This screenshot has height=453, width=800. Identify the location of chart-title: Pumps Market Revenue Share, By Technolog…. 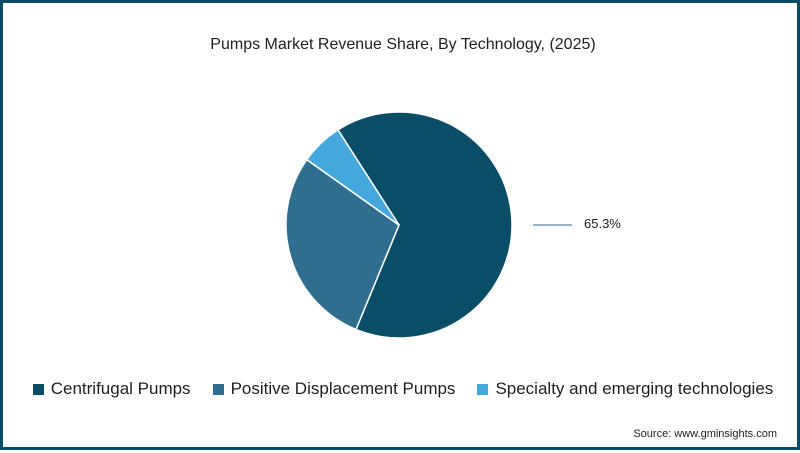
(403, 44).